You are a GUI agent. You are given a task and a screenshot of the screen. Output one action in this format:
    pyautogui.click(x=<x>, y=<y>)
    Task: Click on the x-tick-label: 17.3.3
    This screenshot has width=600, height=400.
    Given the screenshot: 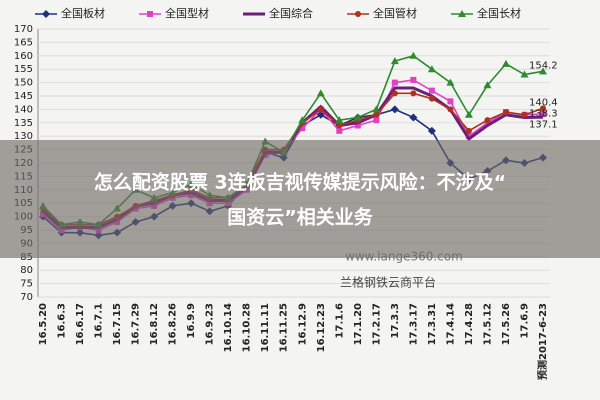 What is the action you would take?
    pyautogui.click(x=395, y=320)
    